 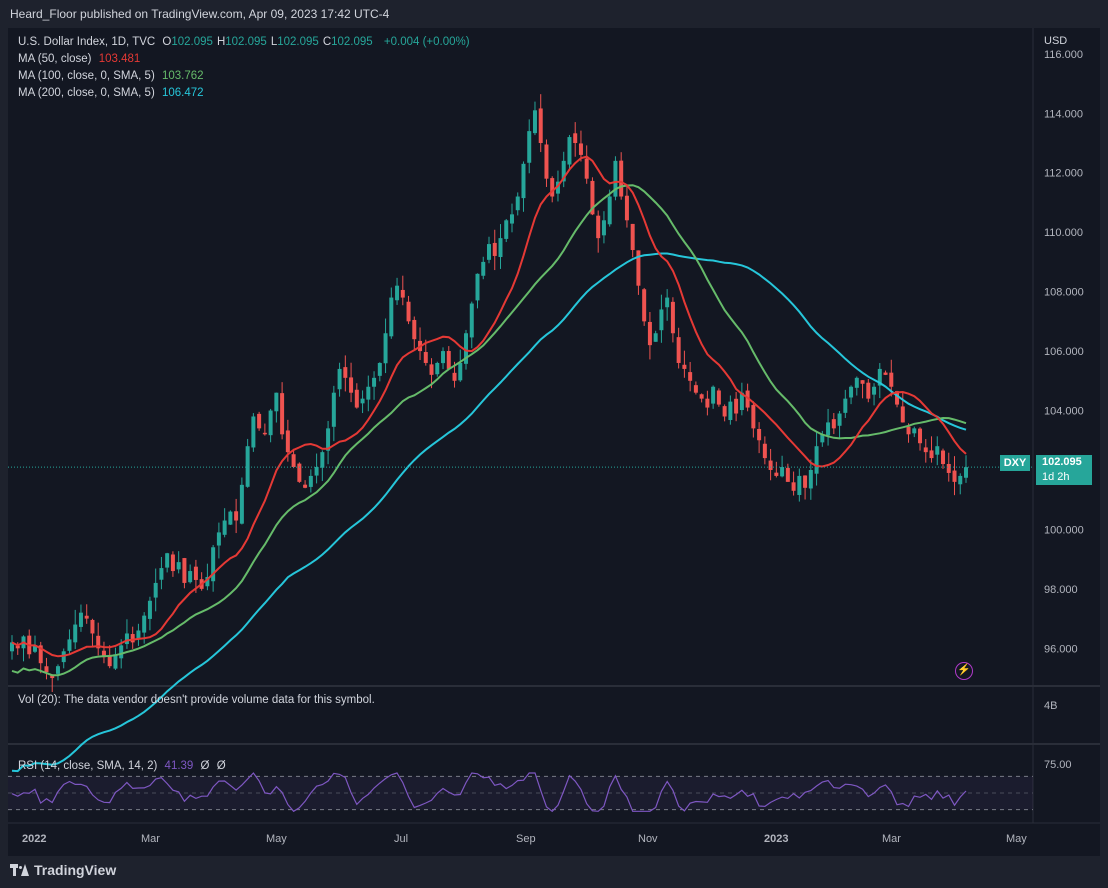 I want to click on price-tick-label: 114.000, so click(x=1063, y=114).